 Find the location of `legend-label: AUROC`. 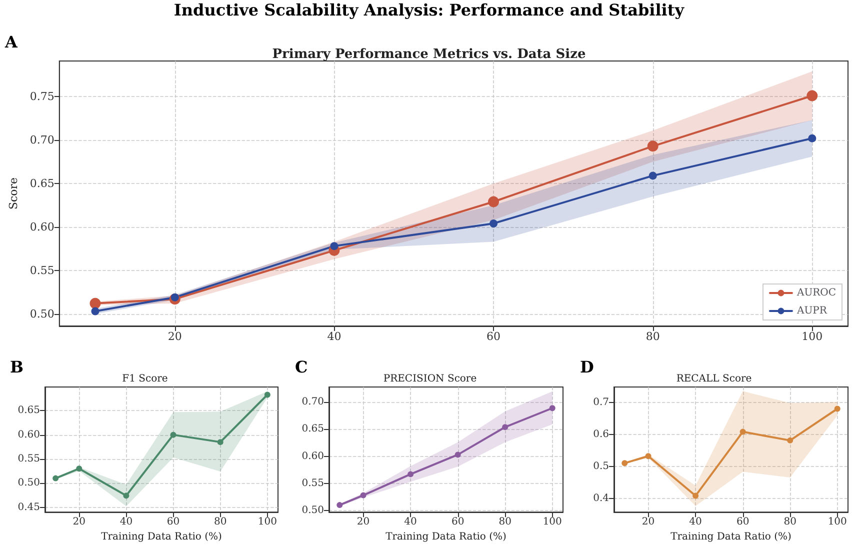

legend-label: AUROC is located at coordinates (816, 293).